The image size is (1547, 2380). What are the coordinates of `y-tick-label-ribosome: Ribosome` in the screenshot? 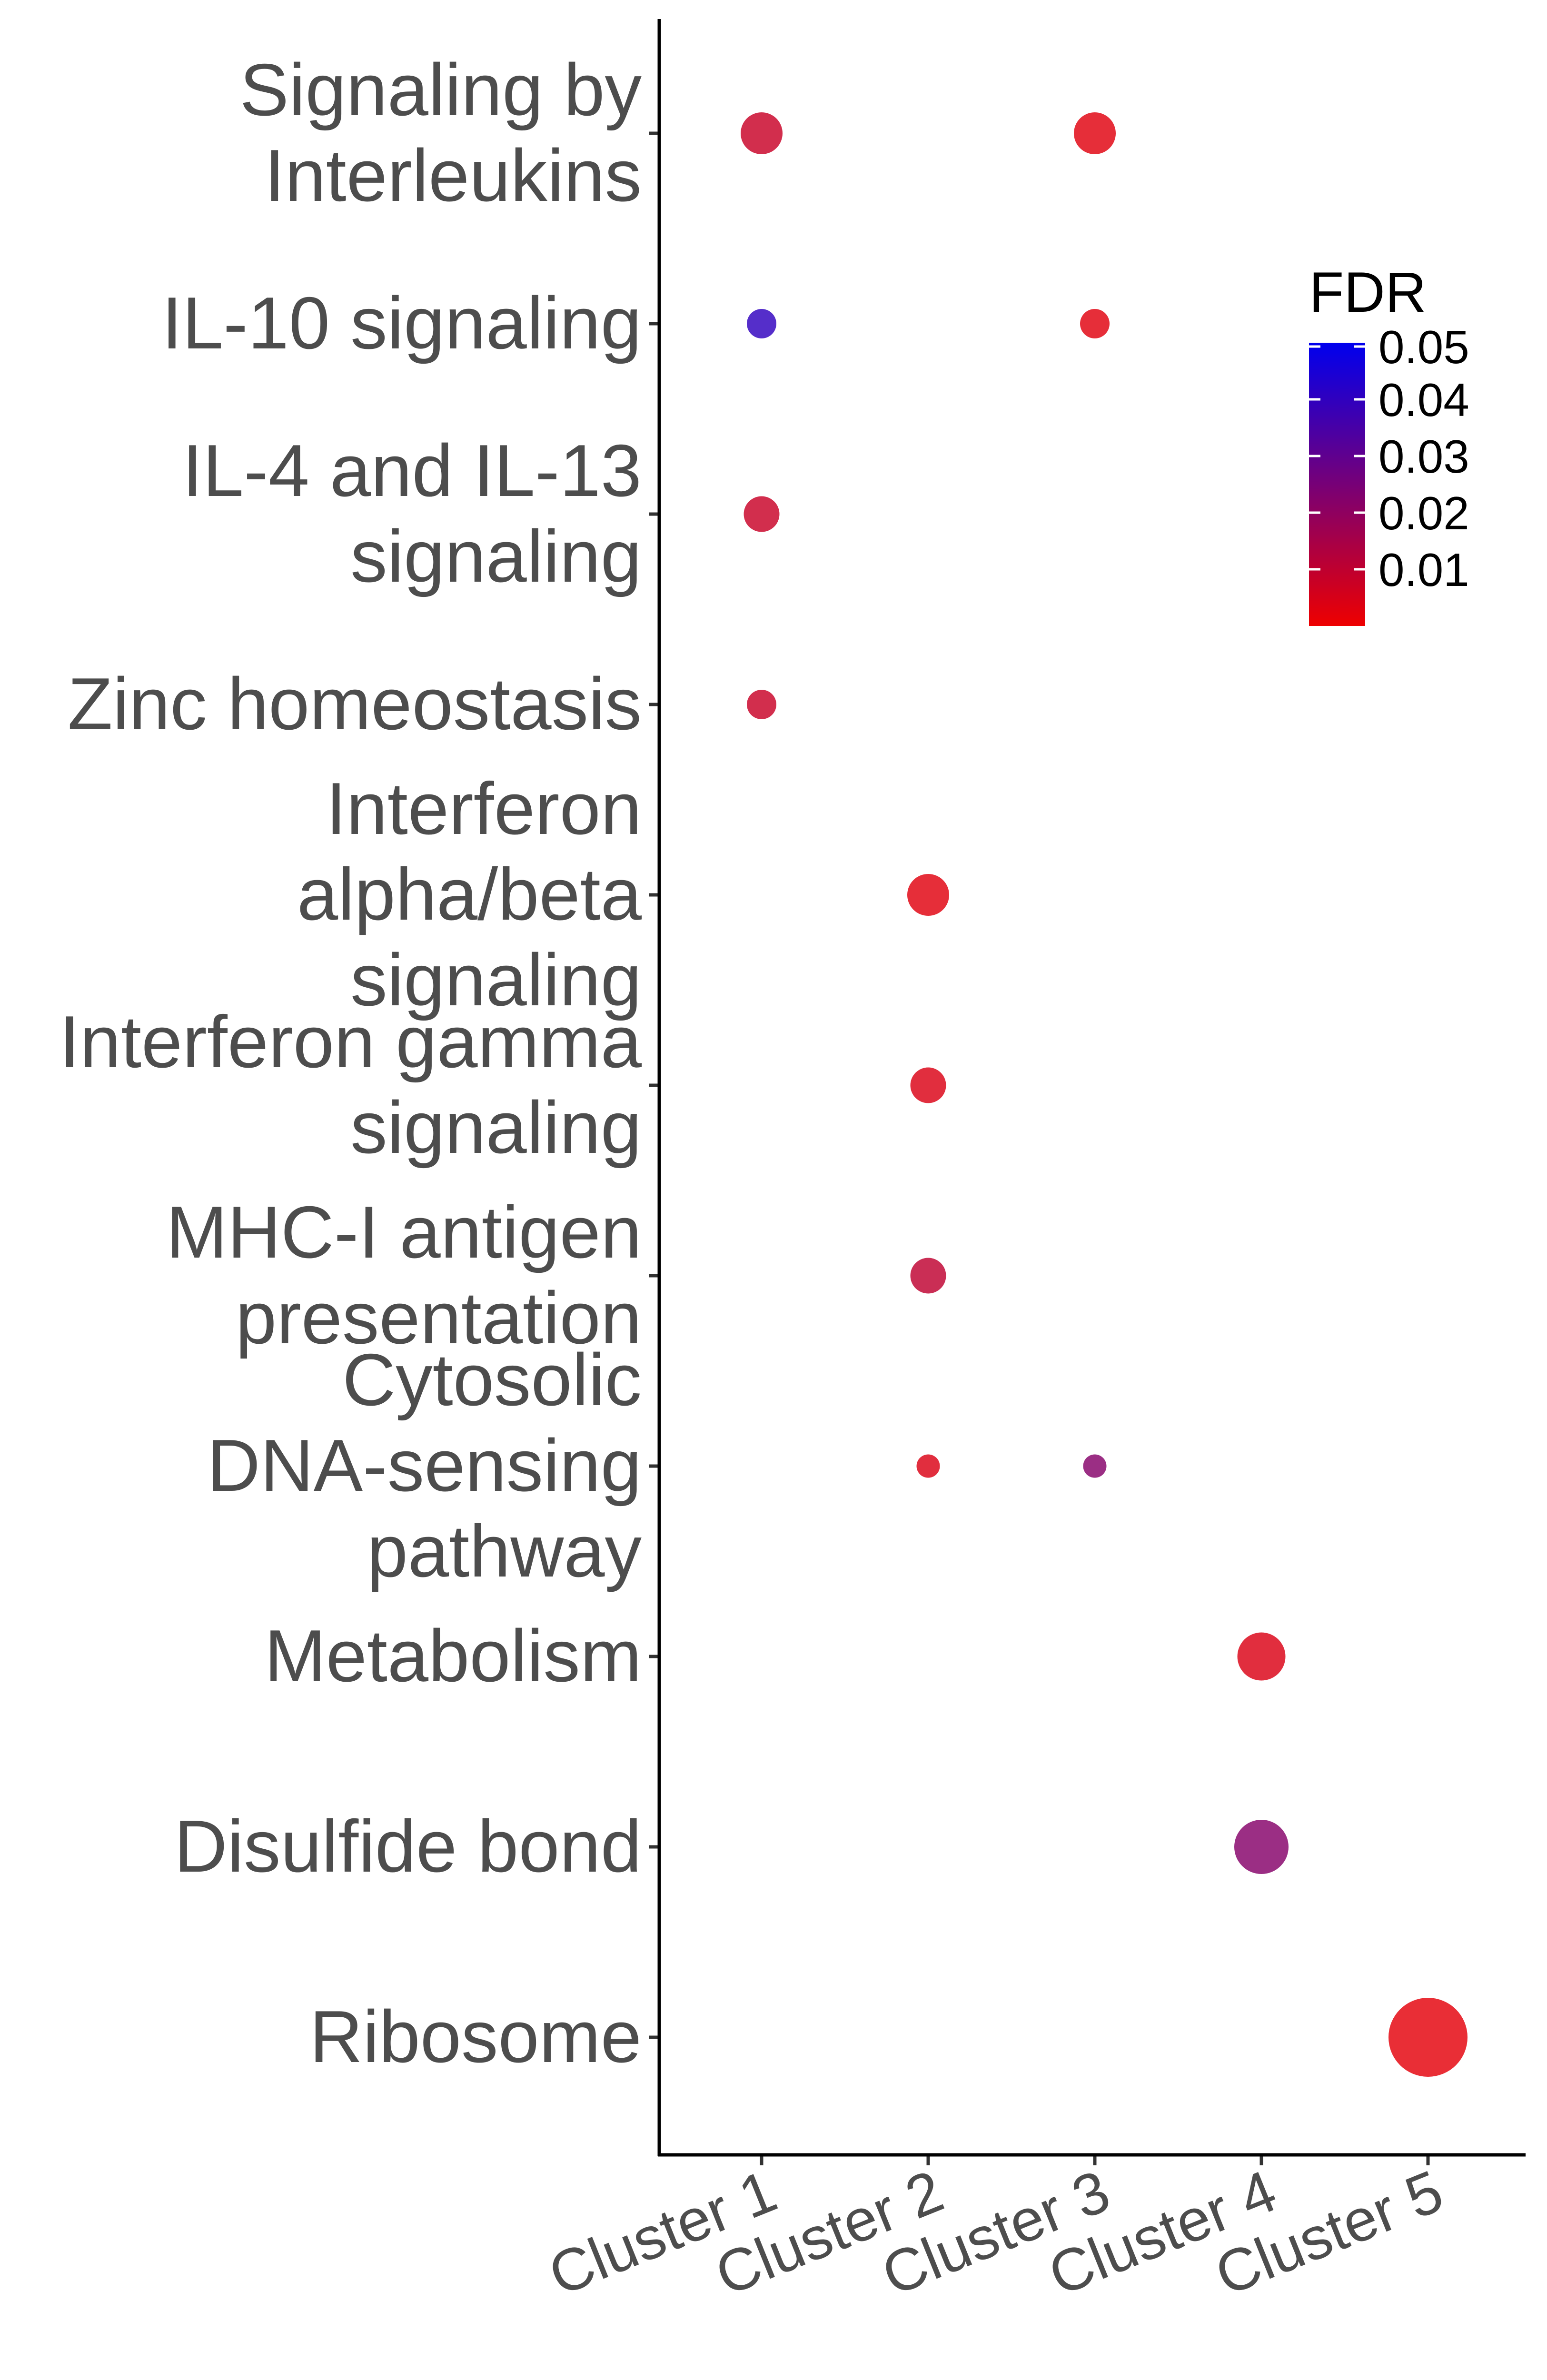 It's located at (475, 2036).